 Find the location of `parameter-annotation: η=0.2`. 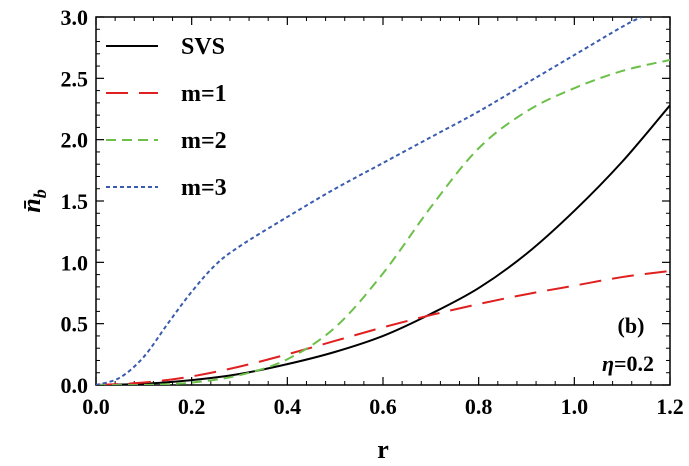

parameter-annotation: η=0.2 is located at coordinates (628, 363).